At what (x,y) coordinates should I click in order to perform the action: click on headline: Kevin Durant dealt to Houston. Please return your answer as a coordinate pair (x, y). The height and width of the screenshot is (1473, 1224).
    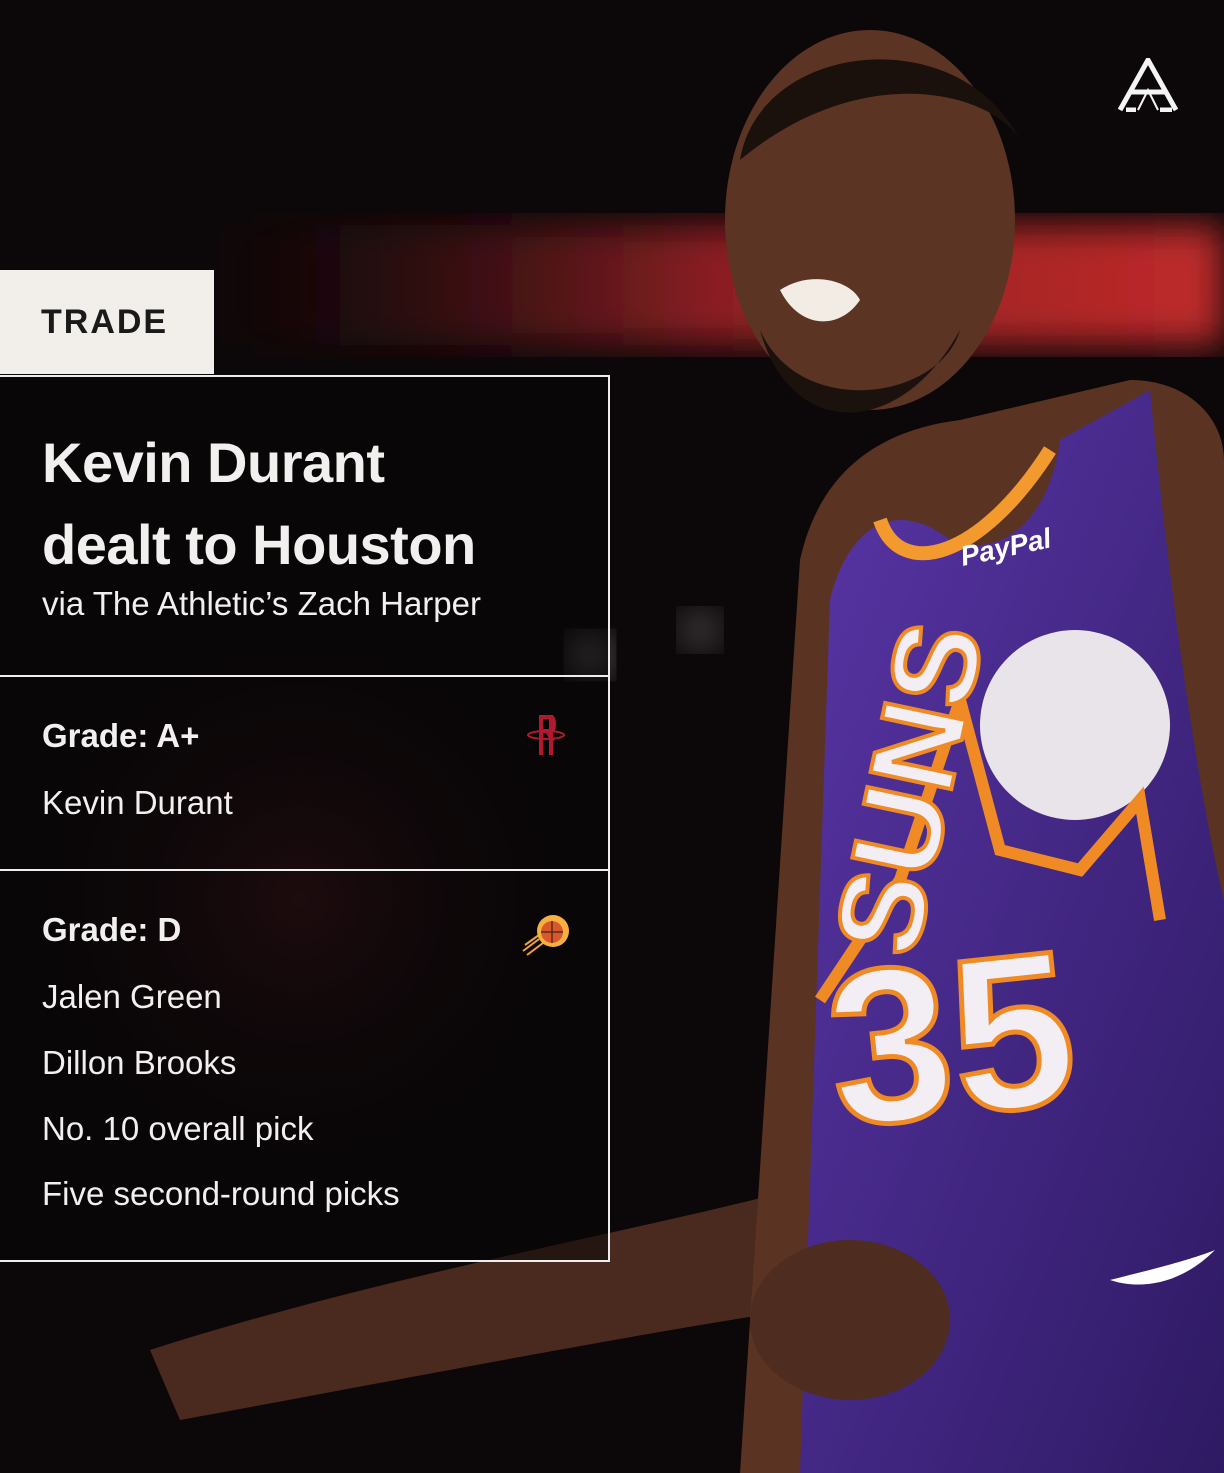
    Looking at the image, I should click on (259, 504).